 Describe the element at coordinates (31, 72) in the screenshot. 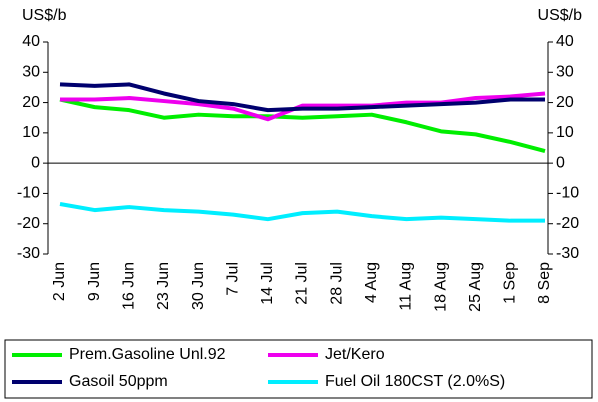

I see `y-tick-label: 30` at that location.